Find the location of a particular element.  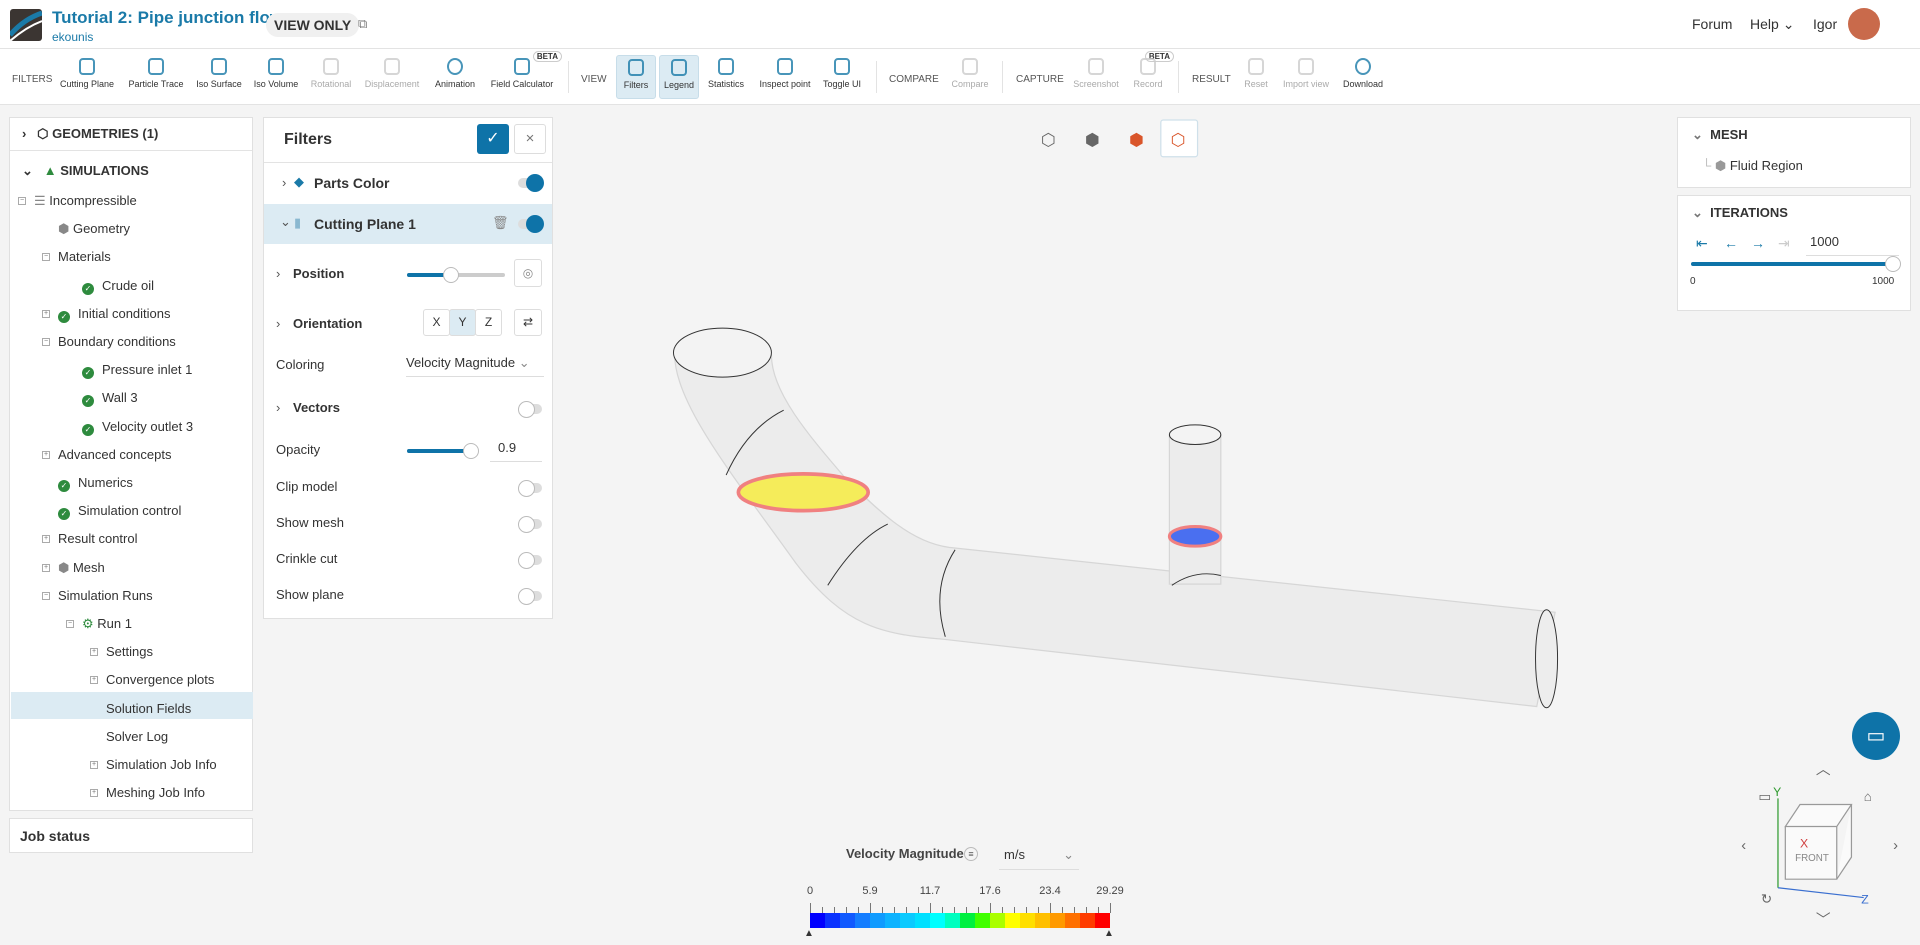

next-iteration-icon: → is located at coordinates (1758, 243).